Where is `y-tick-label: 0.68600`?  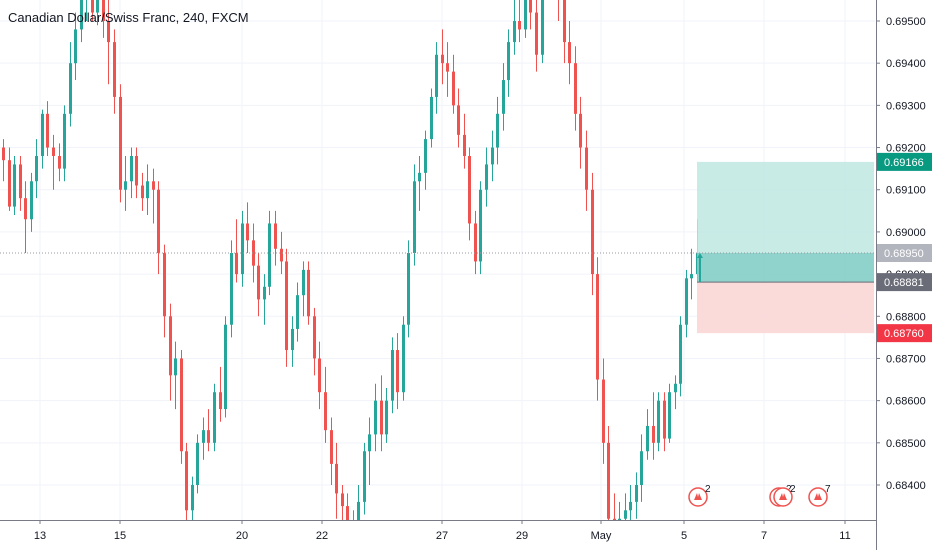
y-tick-label: 0.68600 is located at coordinates (906, 402).